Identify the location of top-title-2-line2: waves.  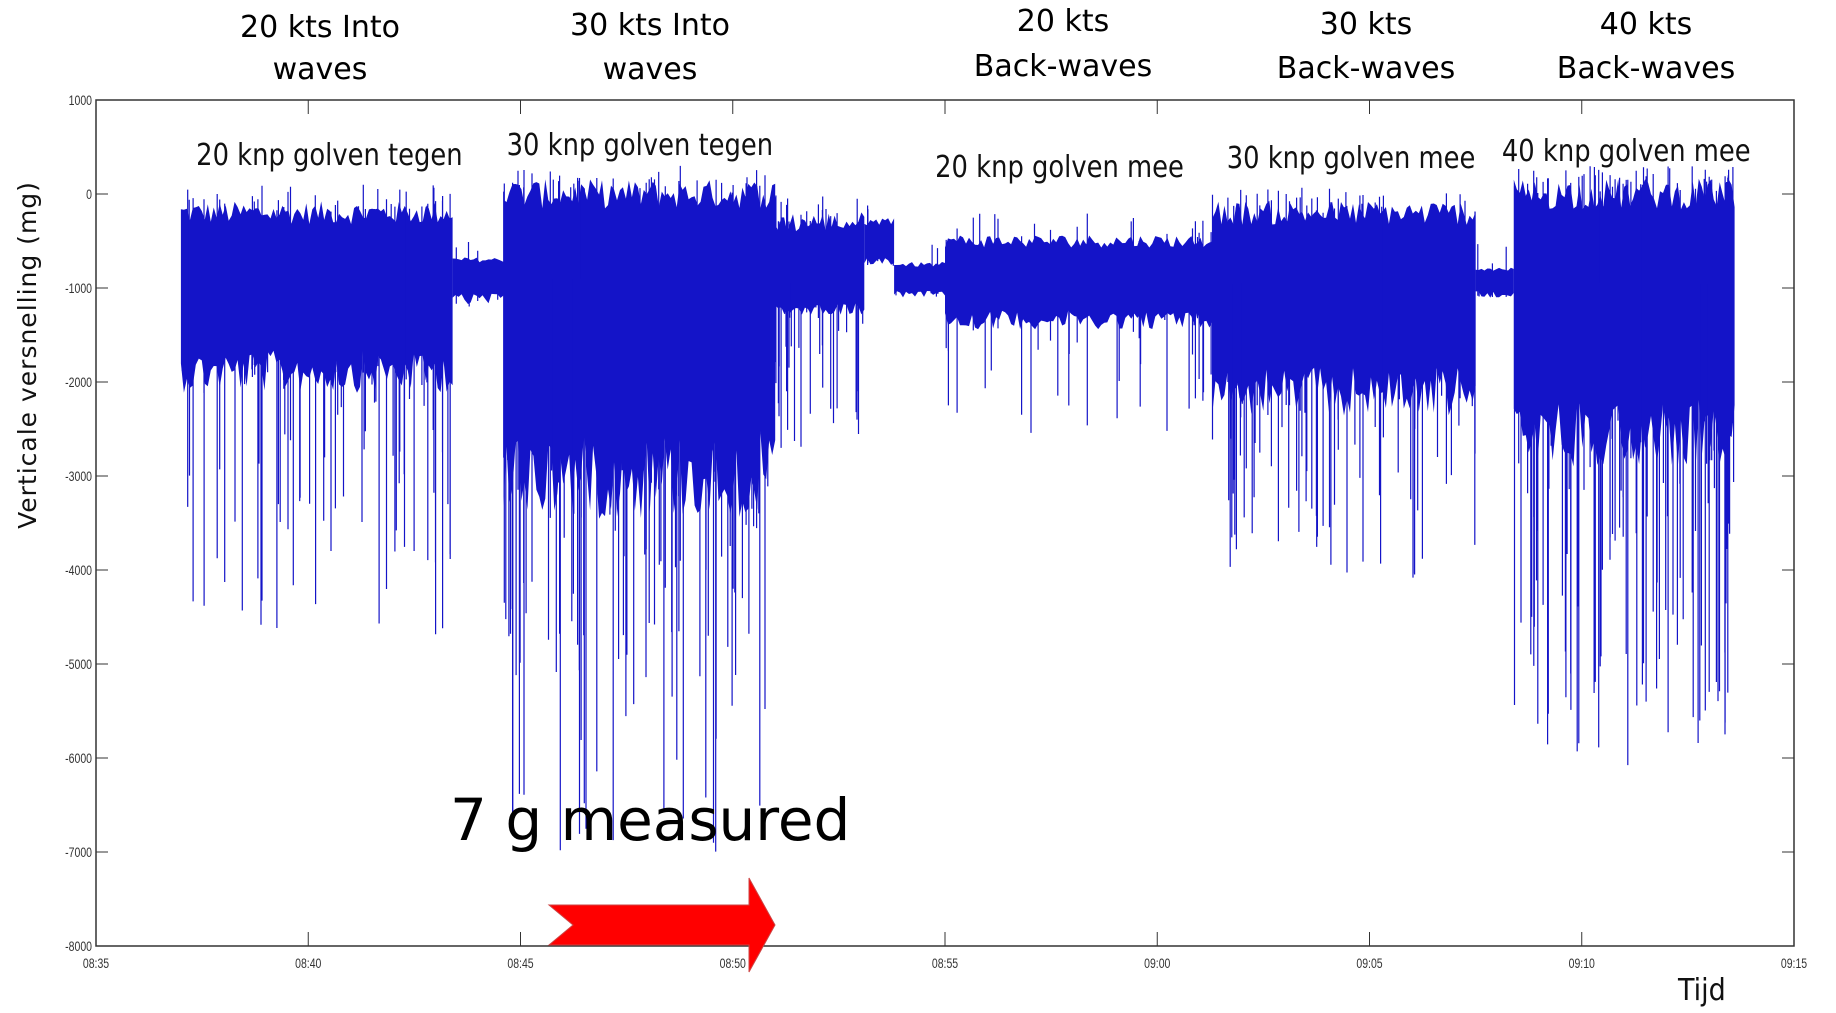
(650, 69).